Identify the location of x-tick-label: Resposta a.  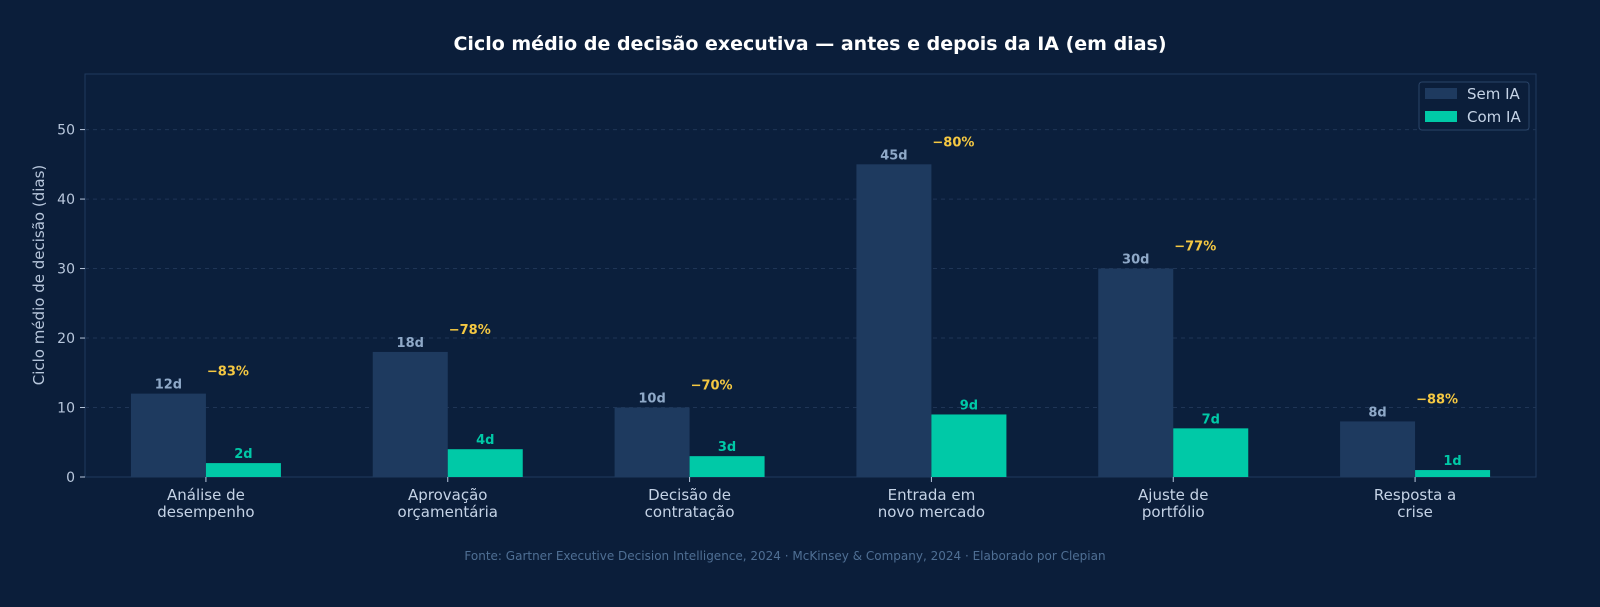
(1415, 495).